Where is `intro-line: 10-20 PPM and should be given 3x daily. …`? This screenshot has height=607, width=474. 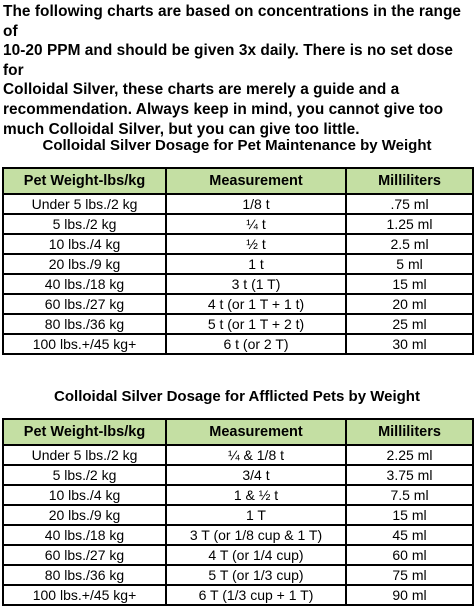
intro-line: 10-20 PPM and should be given 3x daily. … is located at coordinates (228, 60).